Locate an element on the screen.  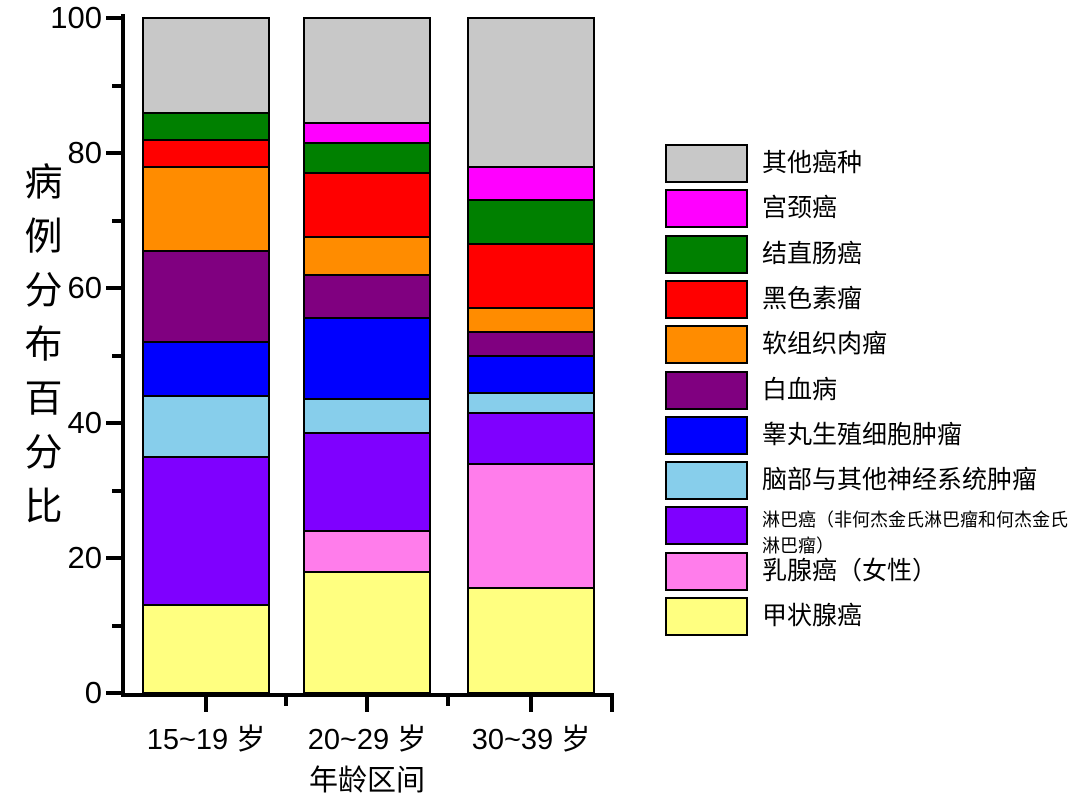
x-tick-label: 20~29 岁 is located at coordinates (367, 740).